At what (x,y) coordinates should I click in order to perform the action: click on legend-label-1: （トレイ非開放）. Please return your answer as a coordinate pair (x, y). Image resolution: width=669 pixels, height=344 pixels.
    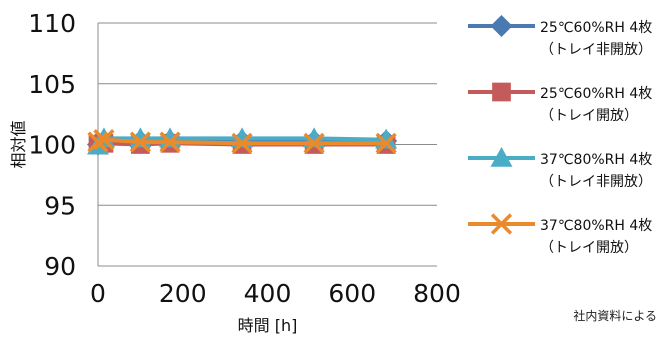
    Looking at the image, I should click on (596, 50).